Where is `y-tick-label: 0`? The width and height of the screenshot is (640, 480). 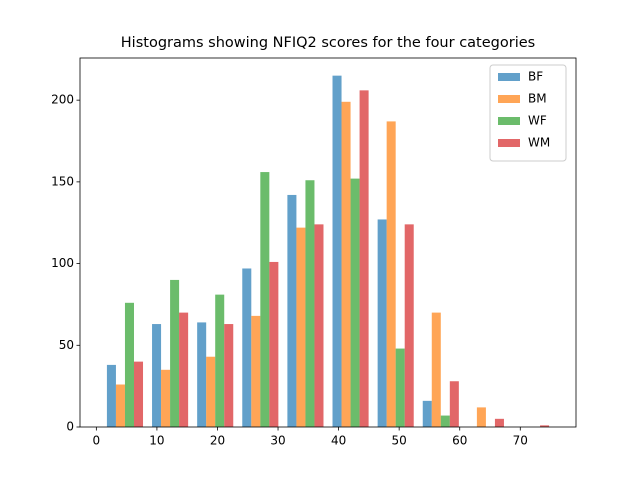
y-tick-label: 0 is located at coordinates (70, 427).